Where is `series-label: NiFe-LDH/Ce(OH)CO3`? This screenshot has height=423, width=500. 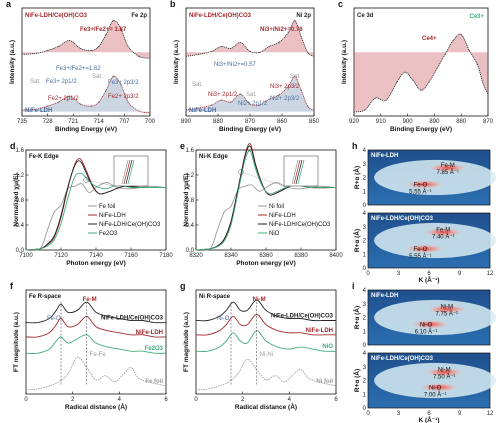
series-label: NiFe-LDH/Ce(OH)CO3 is located at coordinates (302, 317).